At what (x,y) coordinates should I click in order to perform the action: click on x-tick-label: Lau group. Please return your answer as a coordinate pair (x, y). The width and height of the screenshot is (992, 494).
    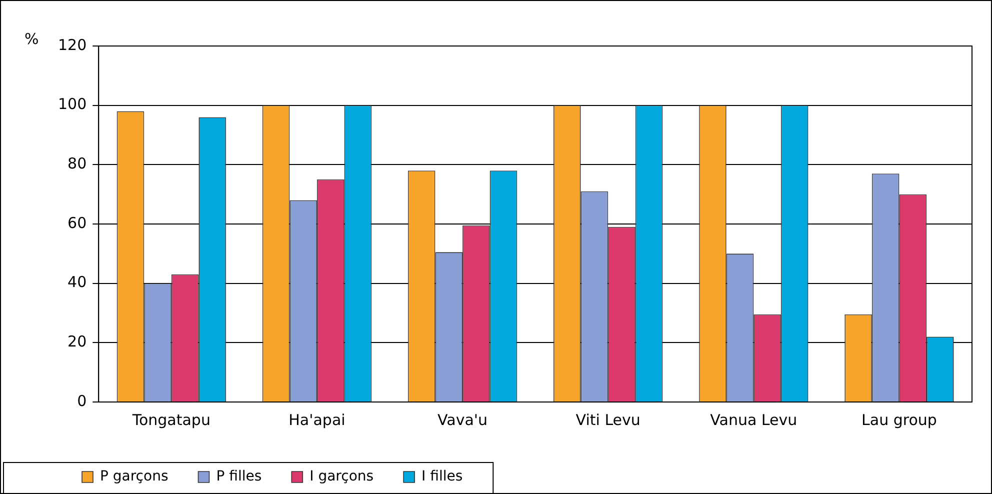
    Looking at the image, I should click on (899, 419).